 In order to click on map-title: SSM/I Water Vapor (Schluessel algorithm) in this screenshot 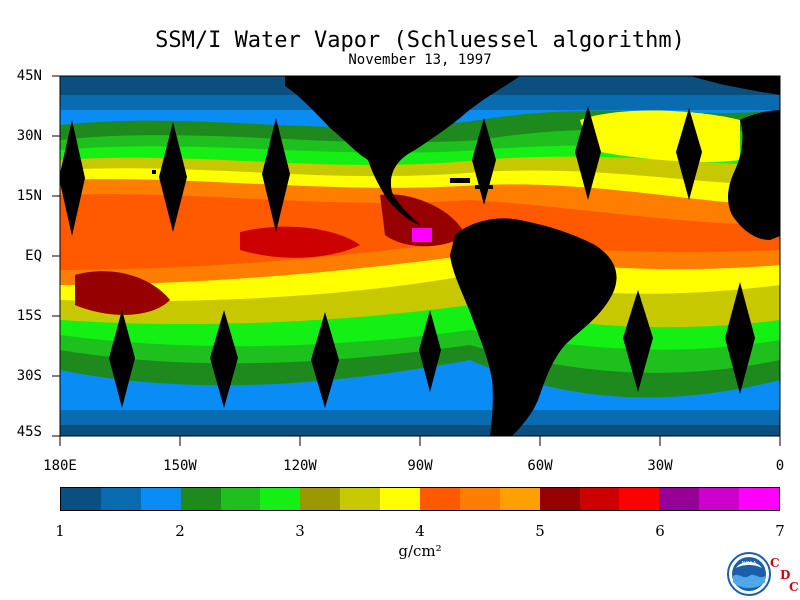, I will do `click(420, 40)`.